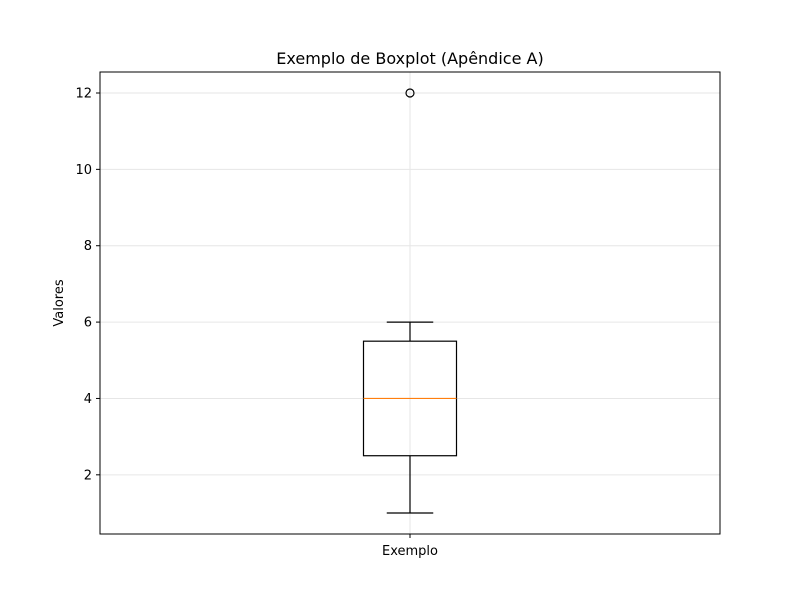 Image resolution: width=800 pixels, height=604 pixels. What do you see at coordinates (59, 302) in the screenshot?
I see `y-axis-title: Valores` at bounding box center [59, 302].